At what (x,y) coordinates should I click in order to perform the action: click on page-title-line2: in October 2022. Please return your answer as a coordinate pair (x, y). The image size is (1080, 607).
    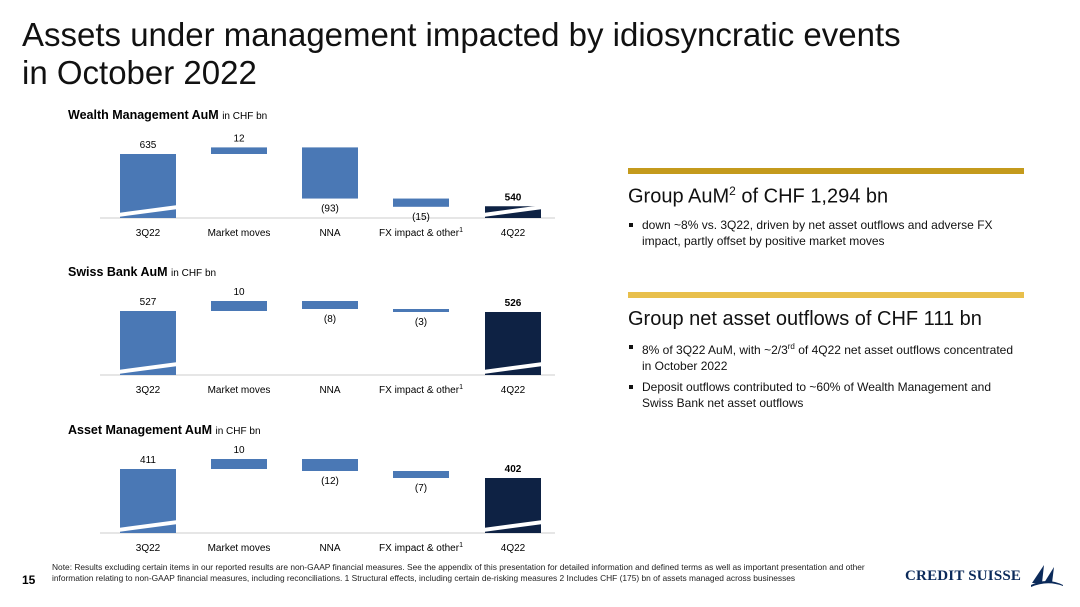
    Looking at the image, I should click on (139, 72).